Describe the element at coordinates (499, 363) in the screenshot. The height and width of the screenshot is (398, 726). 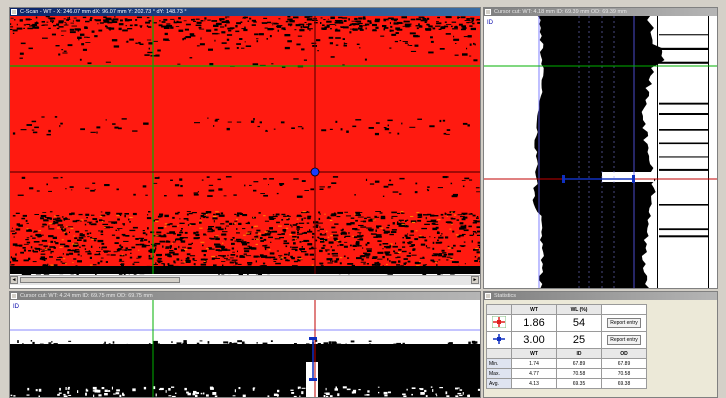
I see `row-label: Min.` at that location.